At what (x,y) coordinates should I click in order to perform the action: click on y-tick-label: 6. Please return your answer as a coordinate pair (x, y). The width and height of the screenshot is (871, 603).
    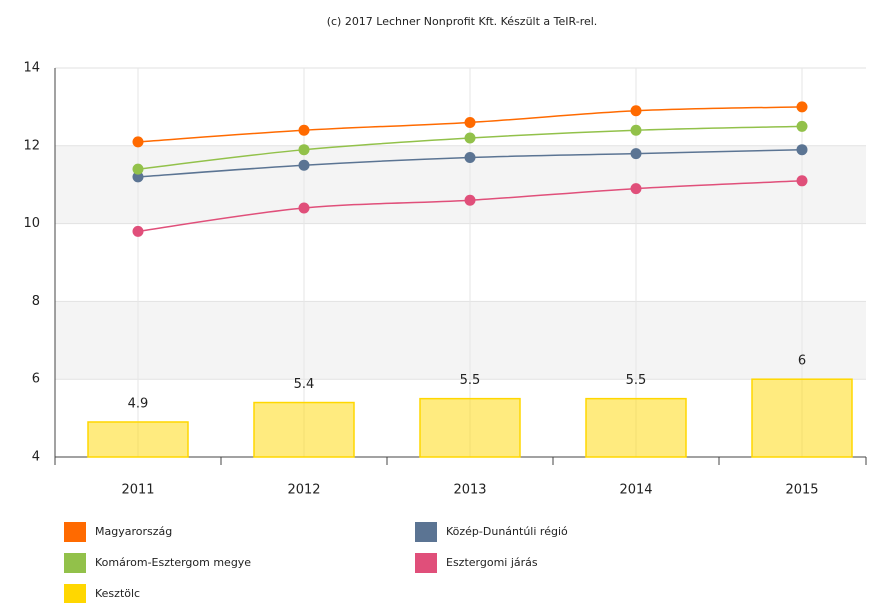
    Looking at the image, I should click on (36, 379).